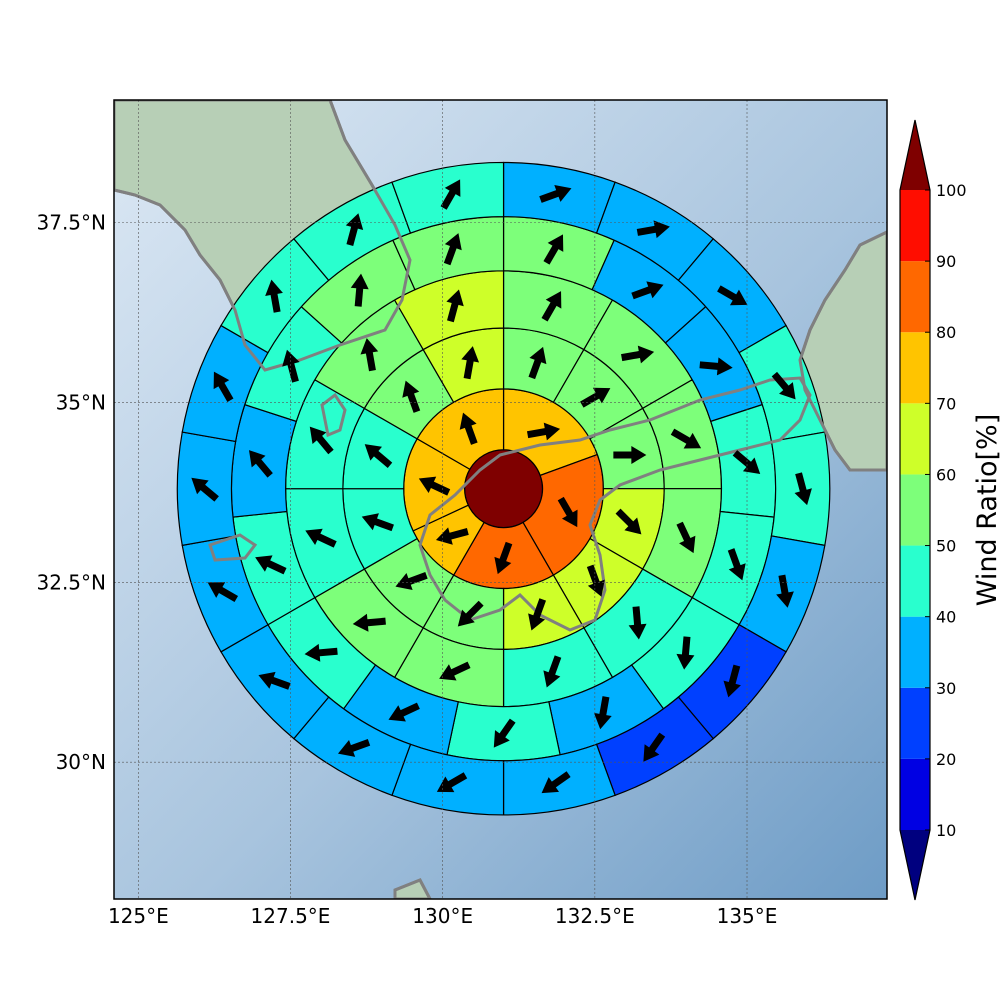 This screenshot has height=1000, width=1000. What do you see at coordinates (946, 332) in the screenshot?
I see `colorbar-tick-label: 80` at bounding box center [946, 332].